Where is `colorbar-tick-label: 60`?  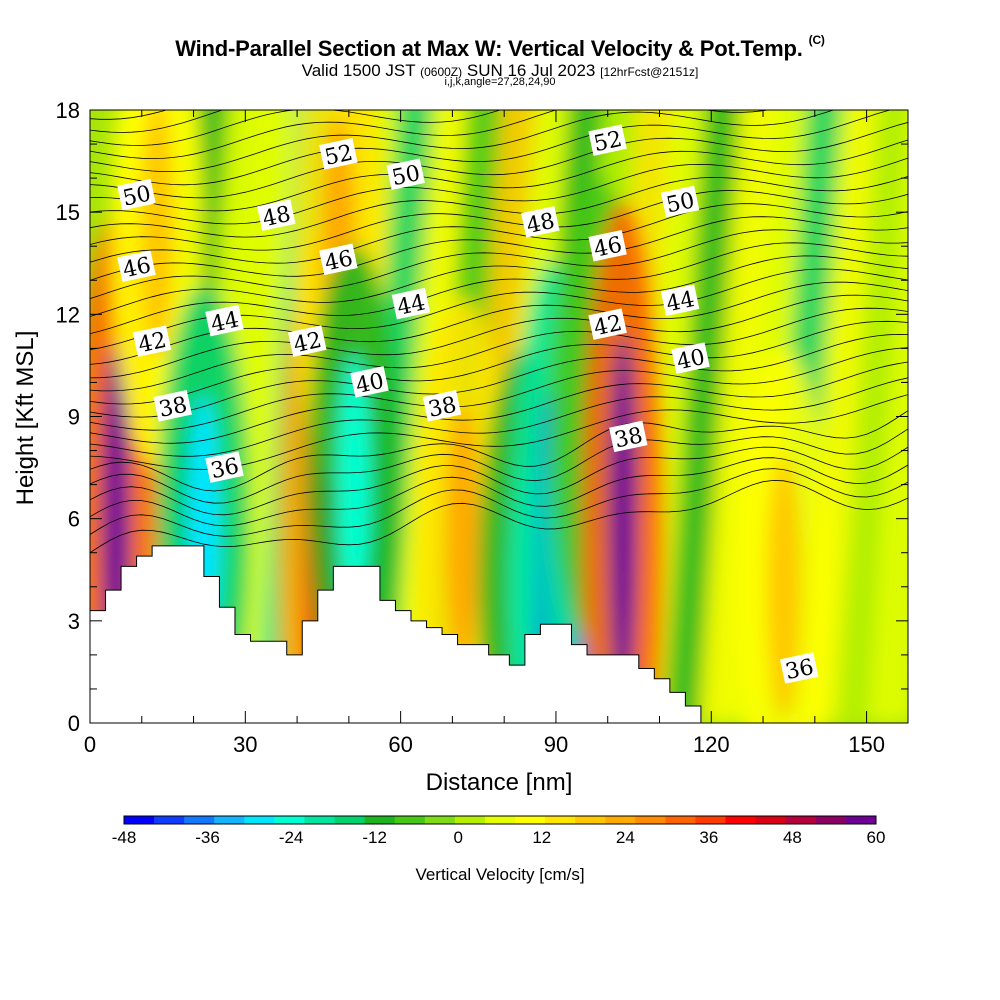 colorbar-tick-label: 60 is located at coordinates (876, 837).